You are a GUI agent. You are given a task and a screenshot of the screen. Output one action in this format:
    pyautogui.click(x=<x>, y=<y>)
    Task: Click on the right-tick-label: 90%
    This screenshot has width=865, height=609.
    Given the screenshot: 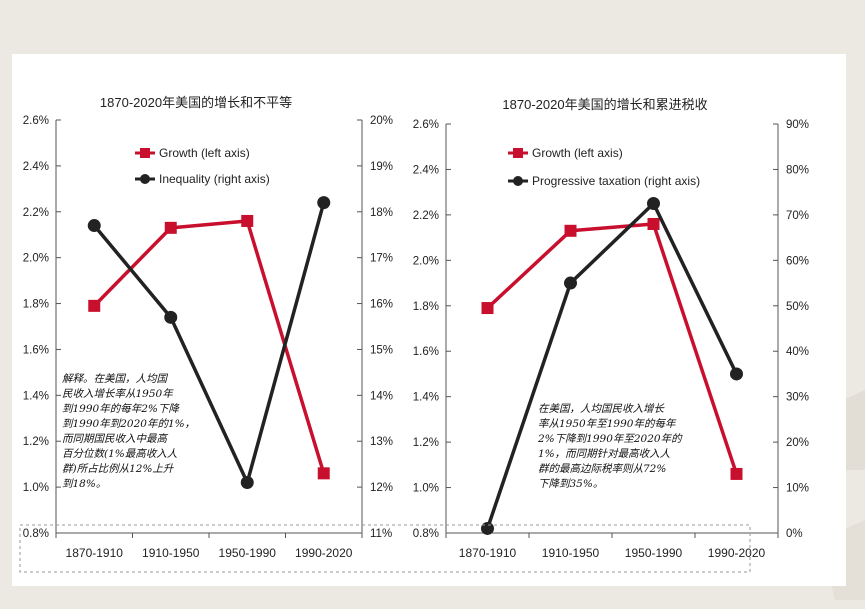 What is the action you would take?
    pyautogui.click(x=797, y=125)
    